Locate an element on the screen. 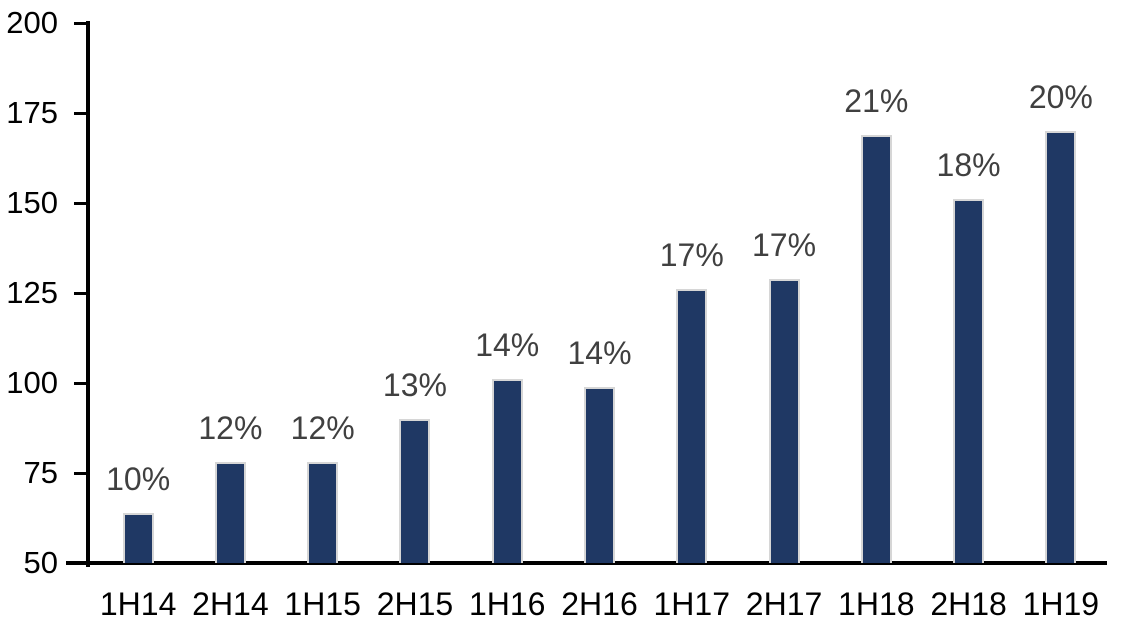 Image resolution: width=1129 pixels, height=641 pixels. x-tick-label: 2H15 is located at coordinates (415, 604).